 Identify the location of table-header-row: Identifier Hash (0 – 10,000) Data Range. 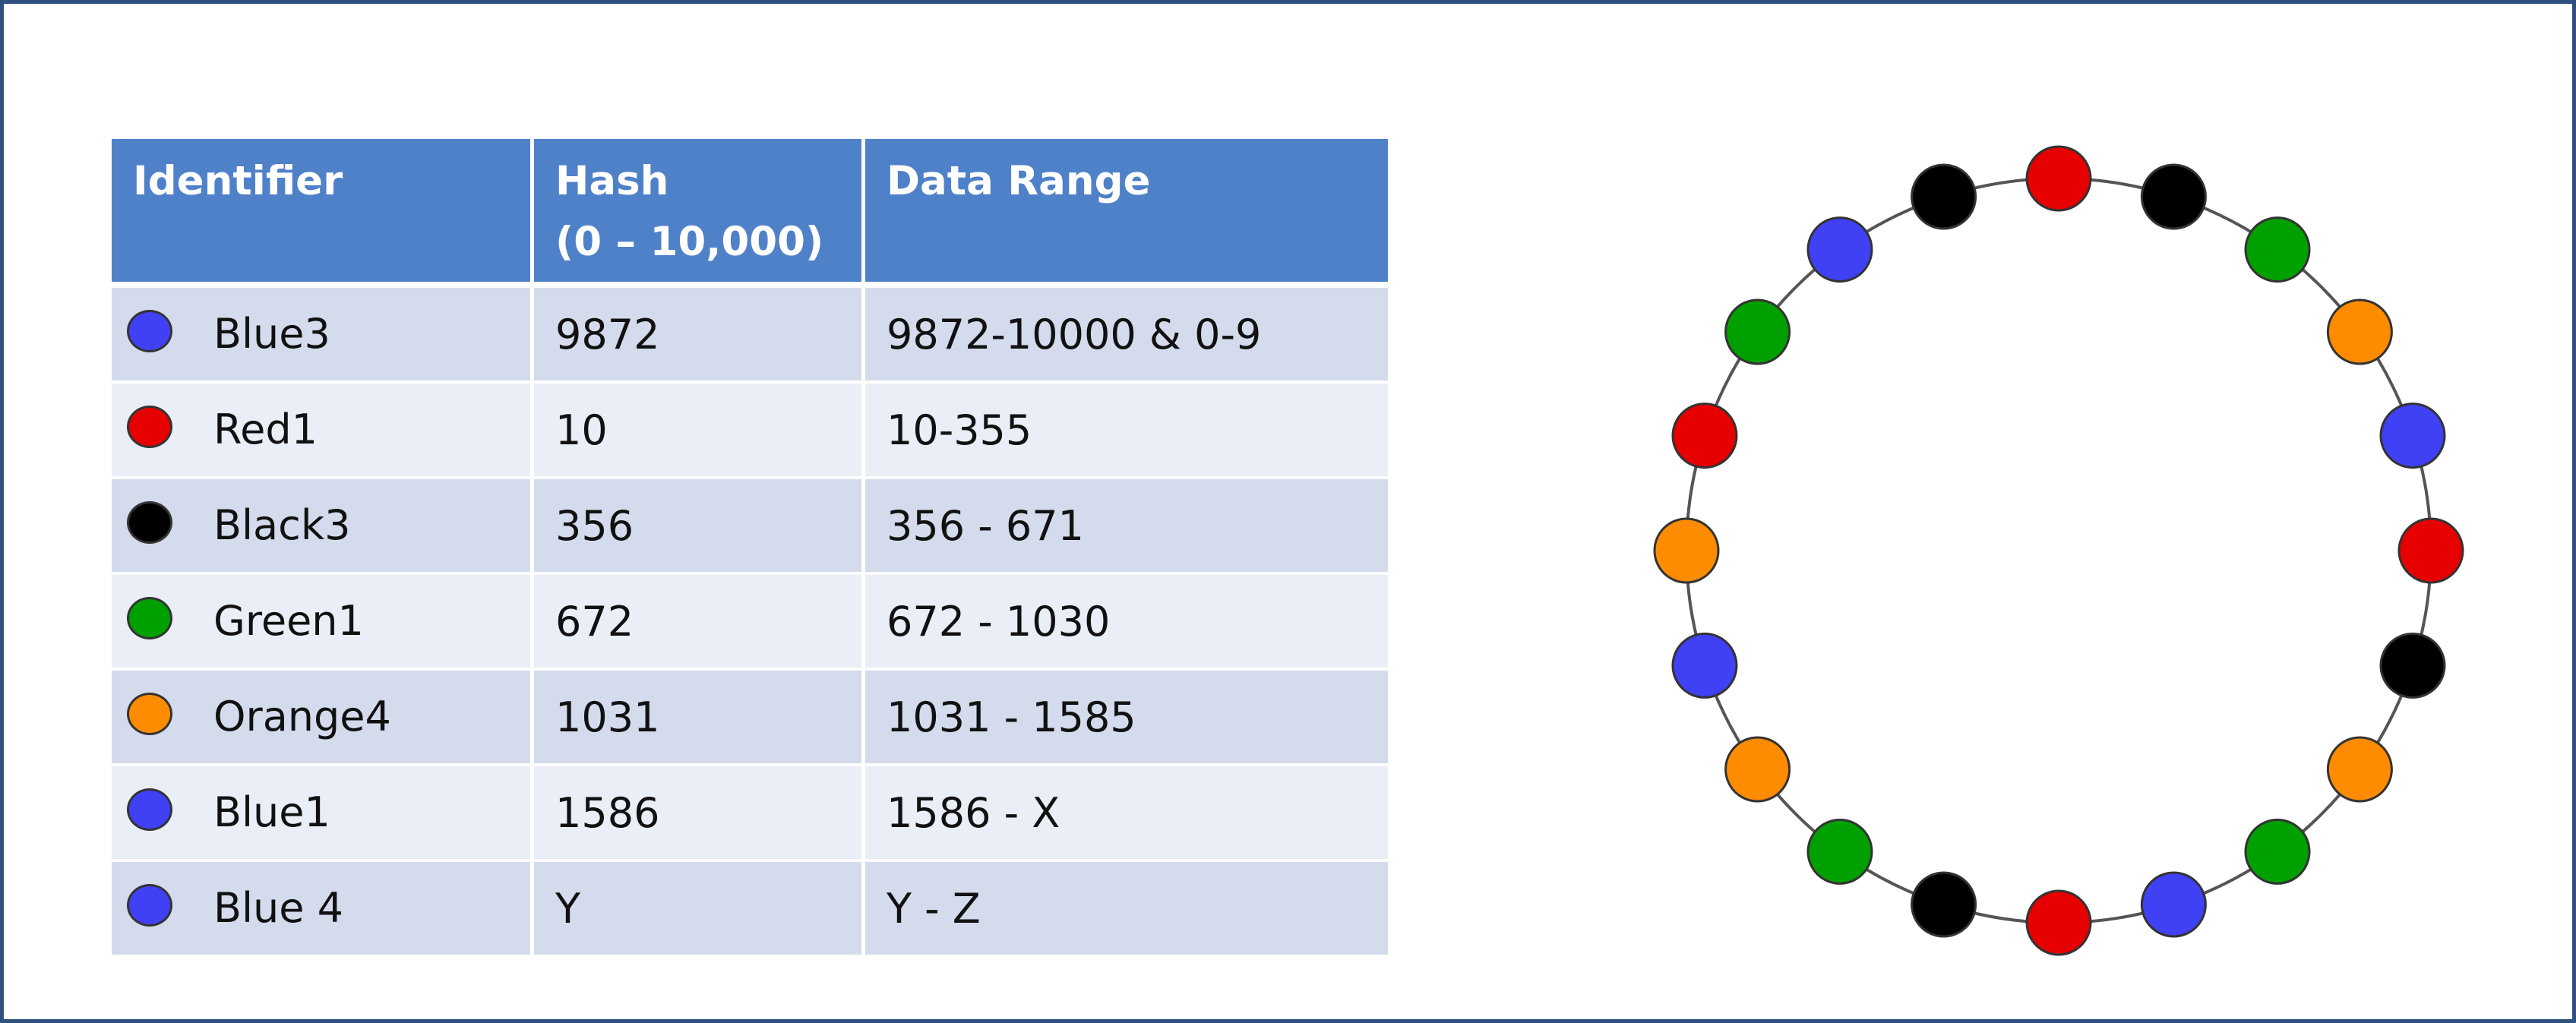
(750, 214).